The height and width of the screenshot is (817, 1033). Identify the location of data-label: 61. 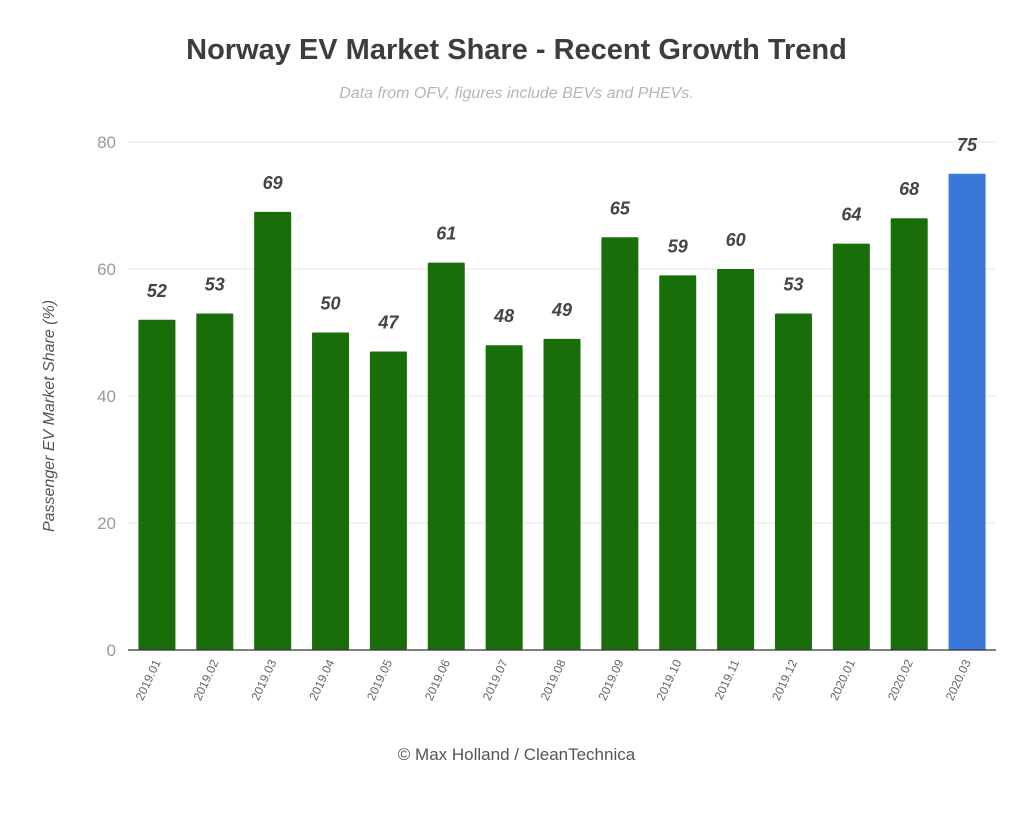
(446, 234).